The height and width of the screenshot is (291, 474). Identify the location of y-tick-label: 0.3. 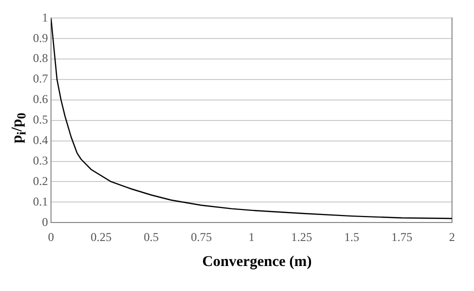
(40, 160).